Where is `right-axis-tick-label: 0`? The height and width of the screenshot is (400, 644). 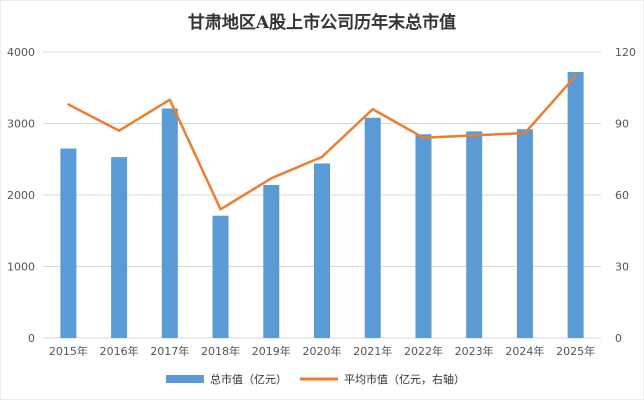
right-axis-tick-label: 0 is located at coordinates (618, 338).